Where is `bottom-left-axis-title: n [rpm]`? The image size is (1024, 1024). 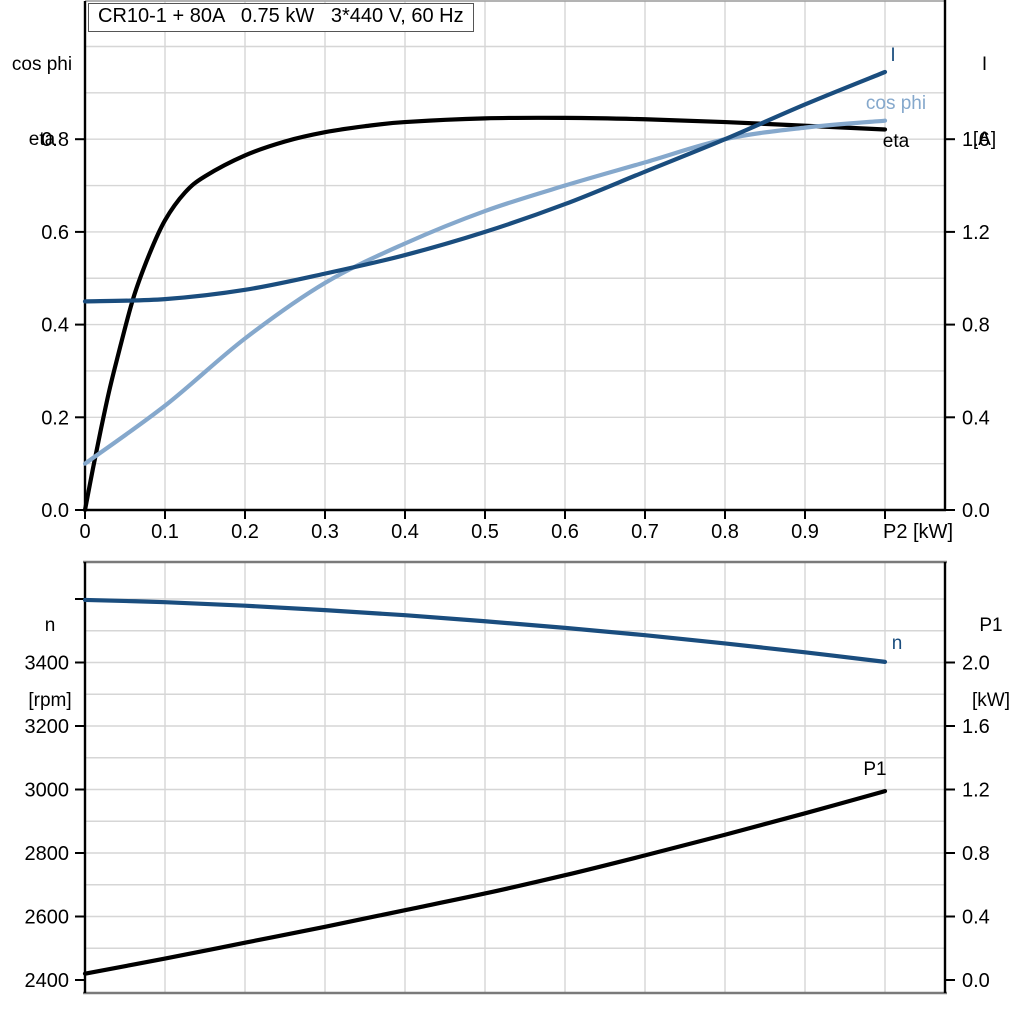 bottom-left-axis-title: n [rpm] is located at coordinates (50, 663).